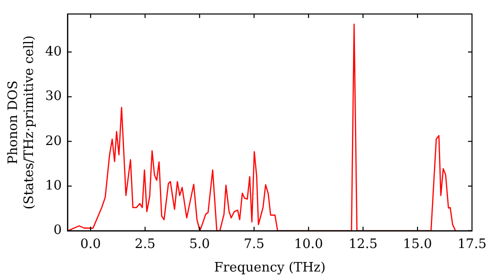 The width and height of the screenshot is (500, 280). What do you see at coordinates (145, 244) in the screenshot?
I see `x-tick-label: 2.5` at bounding box center [145, 244].